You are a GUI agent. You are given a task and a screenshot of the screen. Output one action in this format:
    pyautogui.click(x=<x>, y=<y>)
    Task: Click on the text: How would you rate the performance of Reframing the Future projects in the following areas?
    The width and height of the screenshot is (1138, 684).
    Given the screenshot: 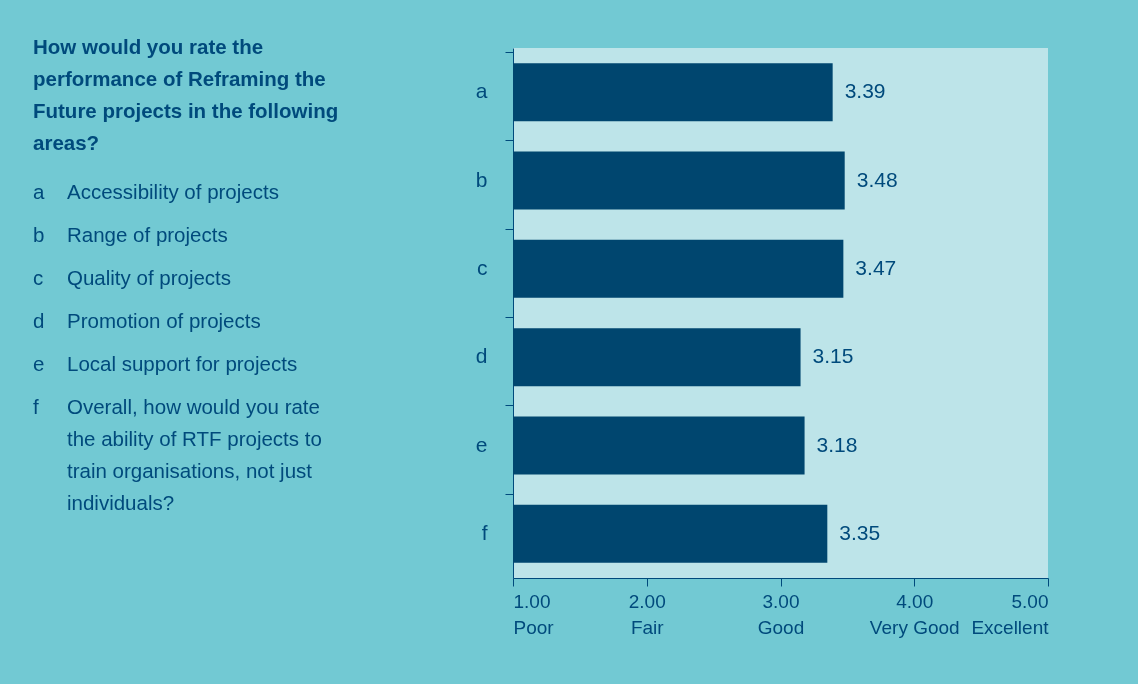 What is the action you would take?
    pyautogui.click(x=186, y=94)
    